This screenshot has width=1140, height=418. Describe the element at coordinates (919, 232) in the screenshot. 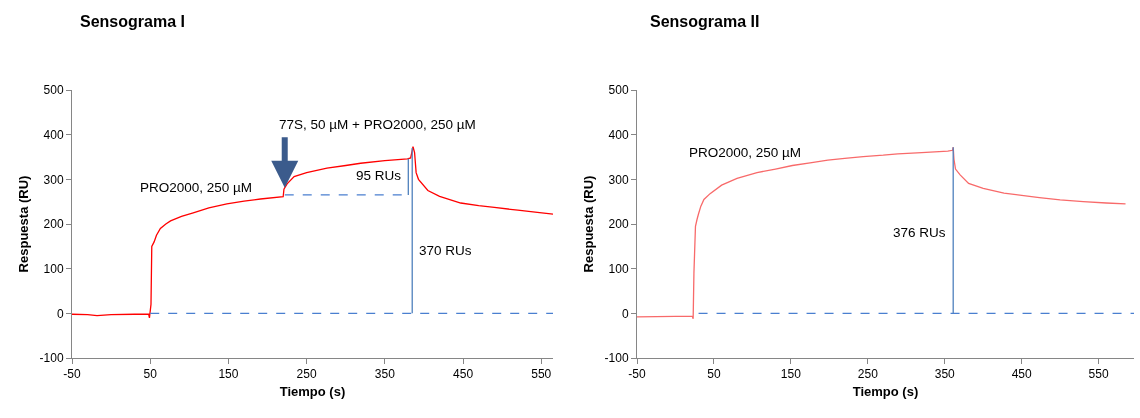

I see `annotation: 376 RUs` at that location.